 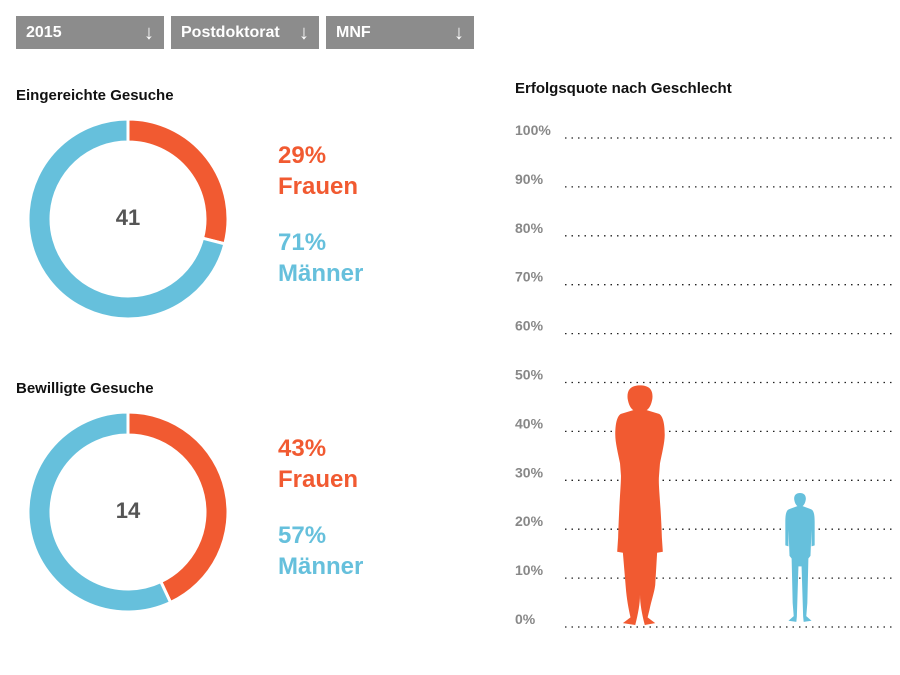 I want to click on approved-donut-chart, so click(x=128, y=512).